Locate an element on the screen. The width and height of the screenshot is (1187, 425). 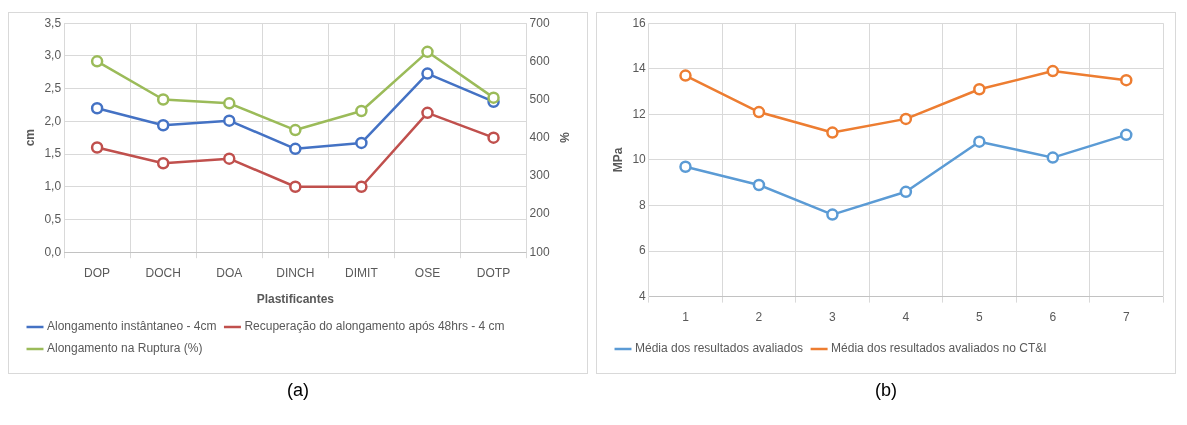
y-tick-label: 0,0 is located at coordinates (53, 251).